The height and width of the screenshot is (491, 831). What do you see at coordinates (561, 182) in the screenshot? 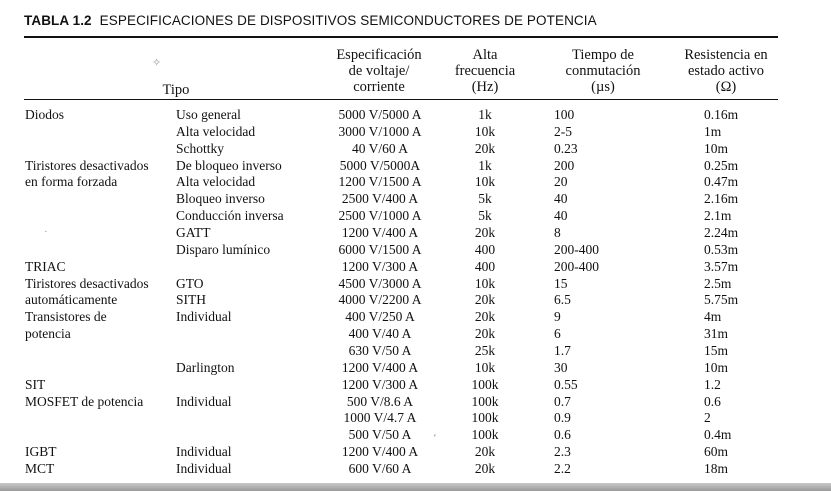
I see `table-cell-switching-time: 20` at bounding box center [561, 182].